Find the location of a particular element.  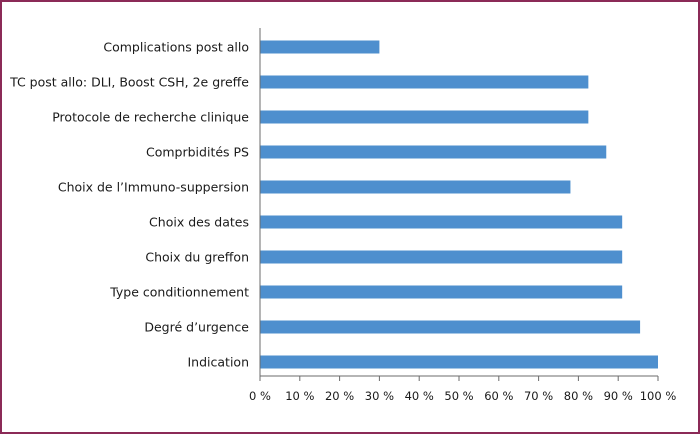

category-label-3: Protocole de recherche clinique is located at coordinates (150, 117).